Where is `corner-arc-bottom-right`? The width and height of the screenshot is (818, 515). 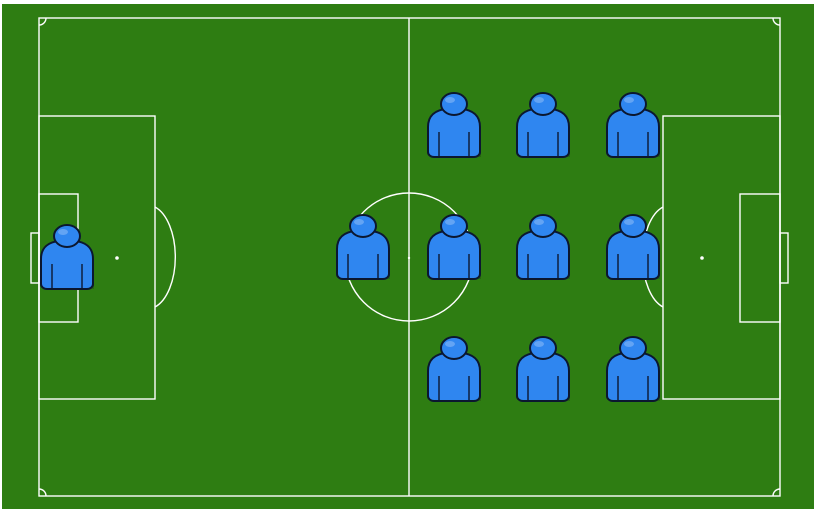
corner-arc-bottom-right is located at coordinates (776, 492).